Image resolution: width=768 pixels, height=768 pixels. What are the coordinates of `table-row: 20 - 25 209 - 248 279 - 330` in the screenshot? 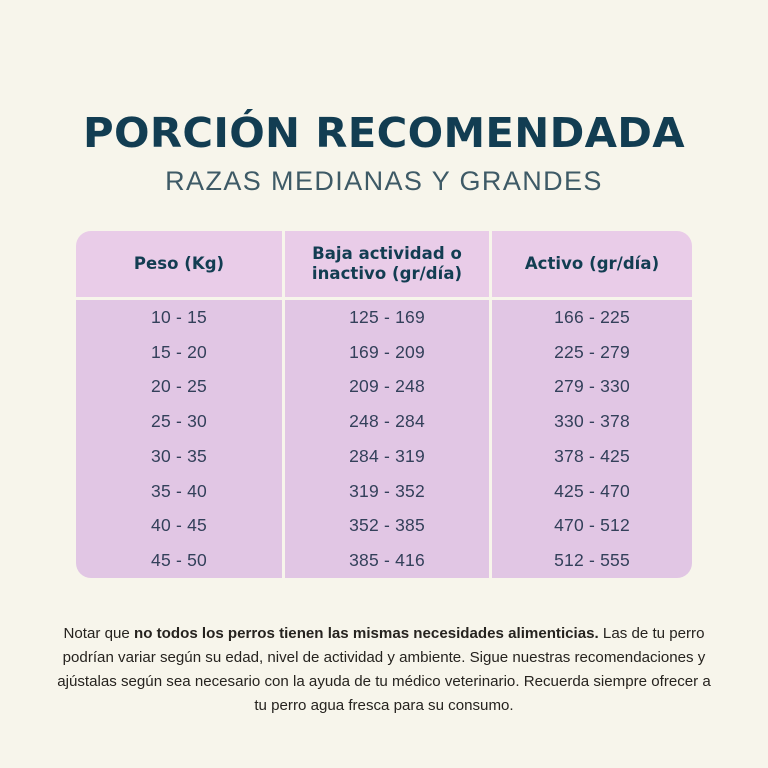 It's located at (384, 387).